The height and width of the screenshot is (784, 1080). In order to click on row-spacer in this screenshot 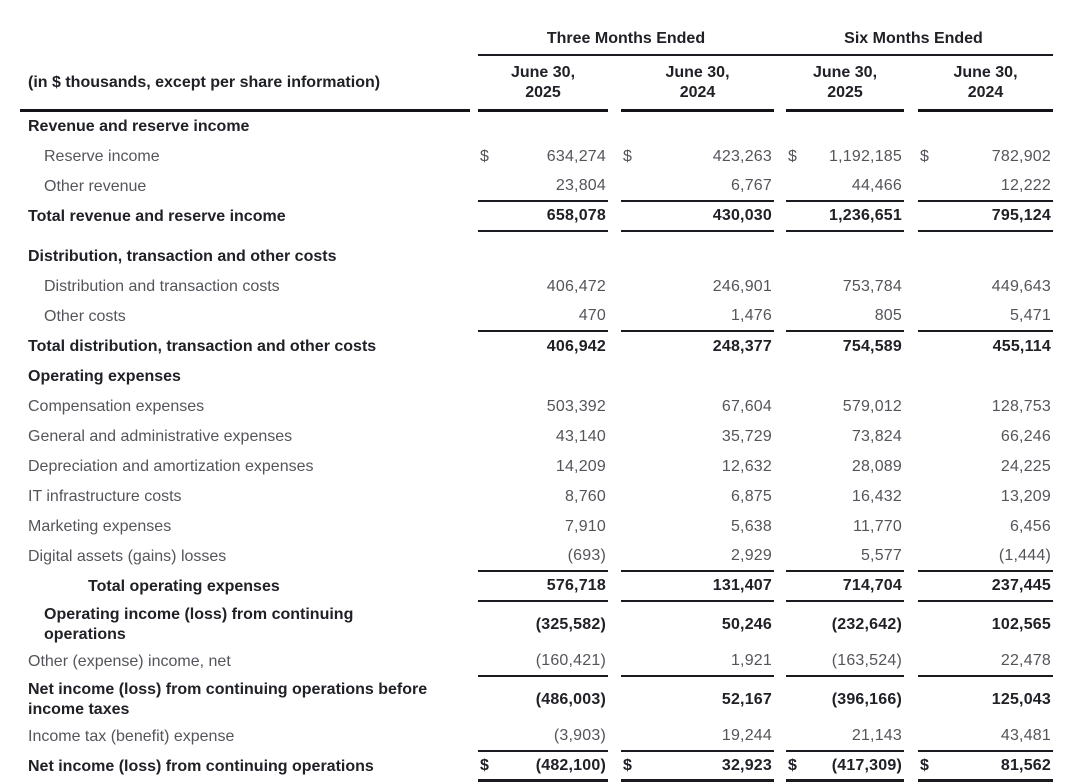, I will do `click(526, 237)`.